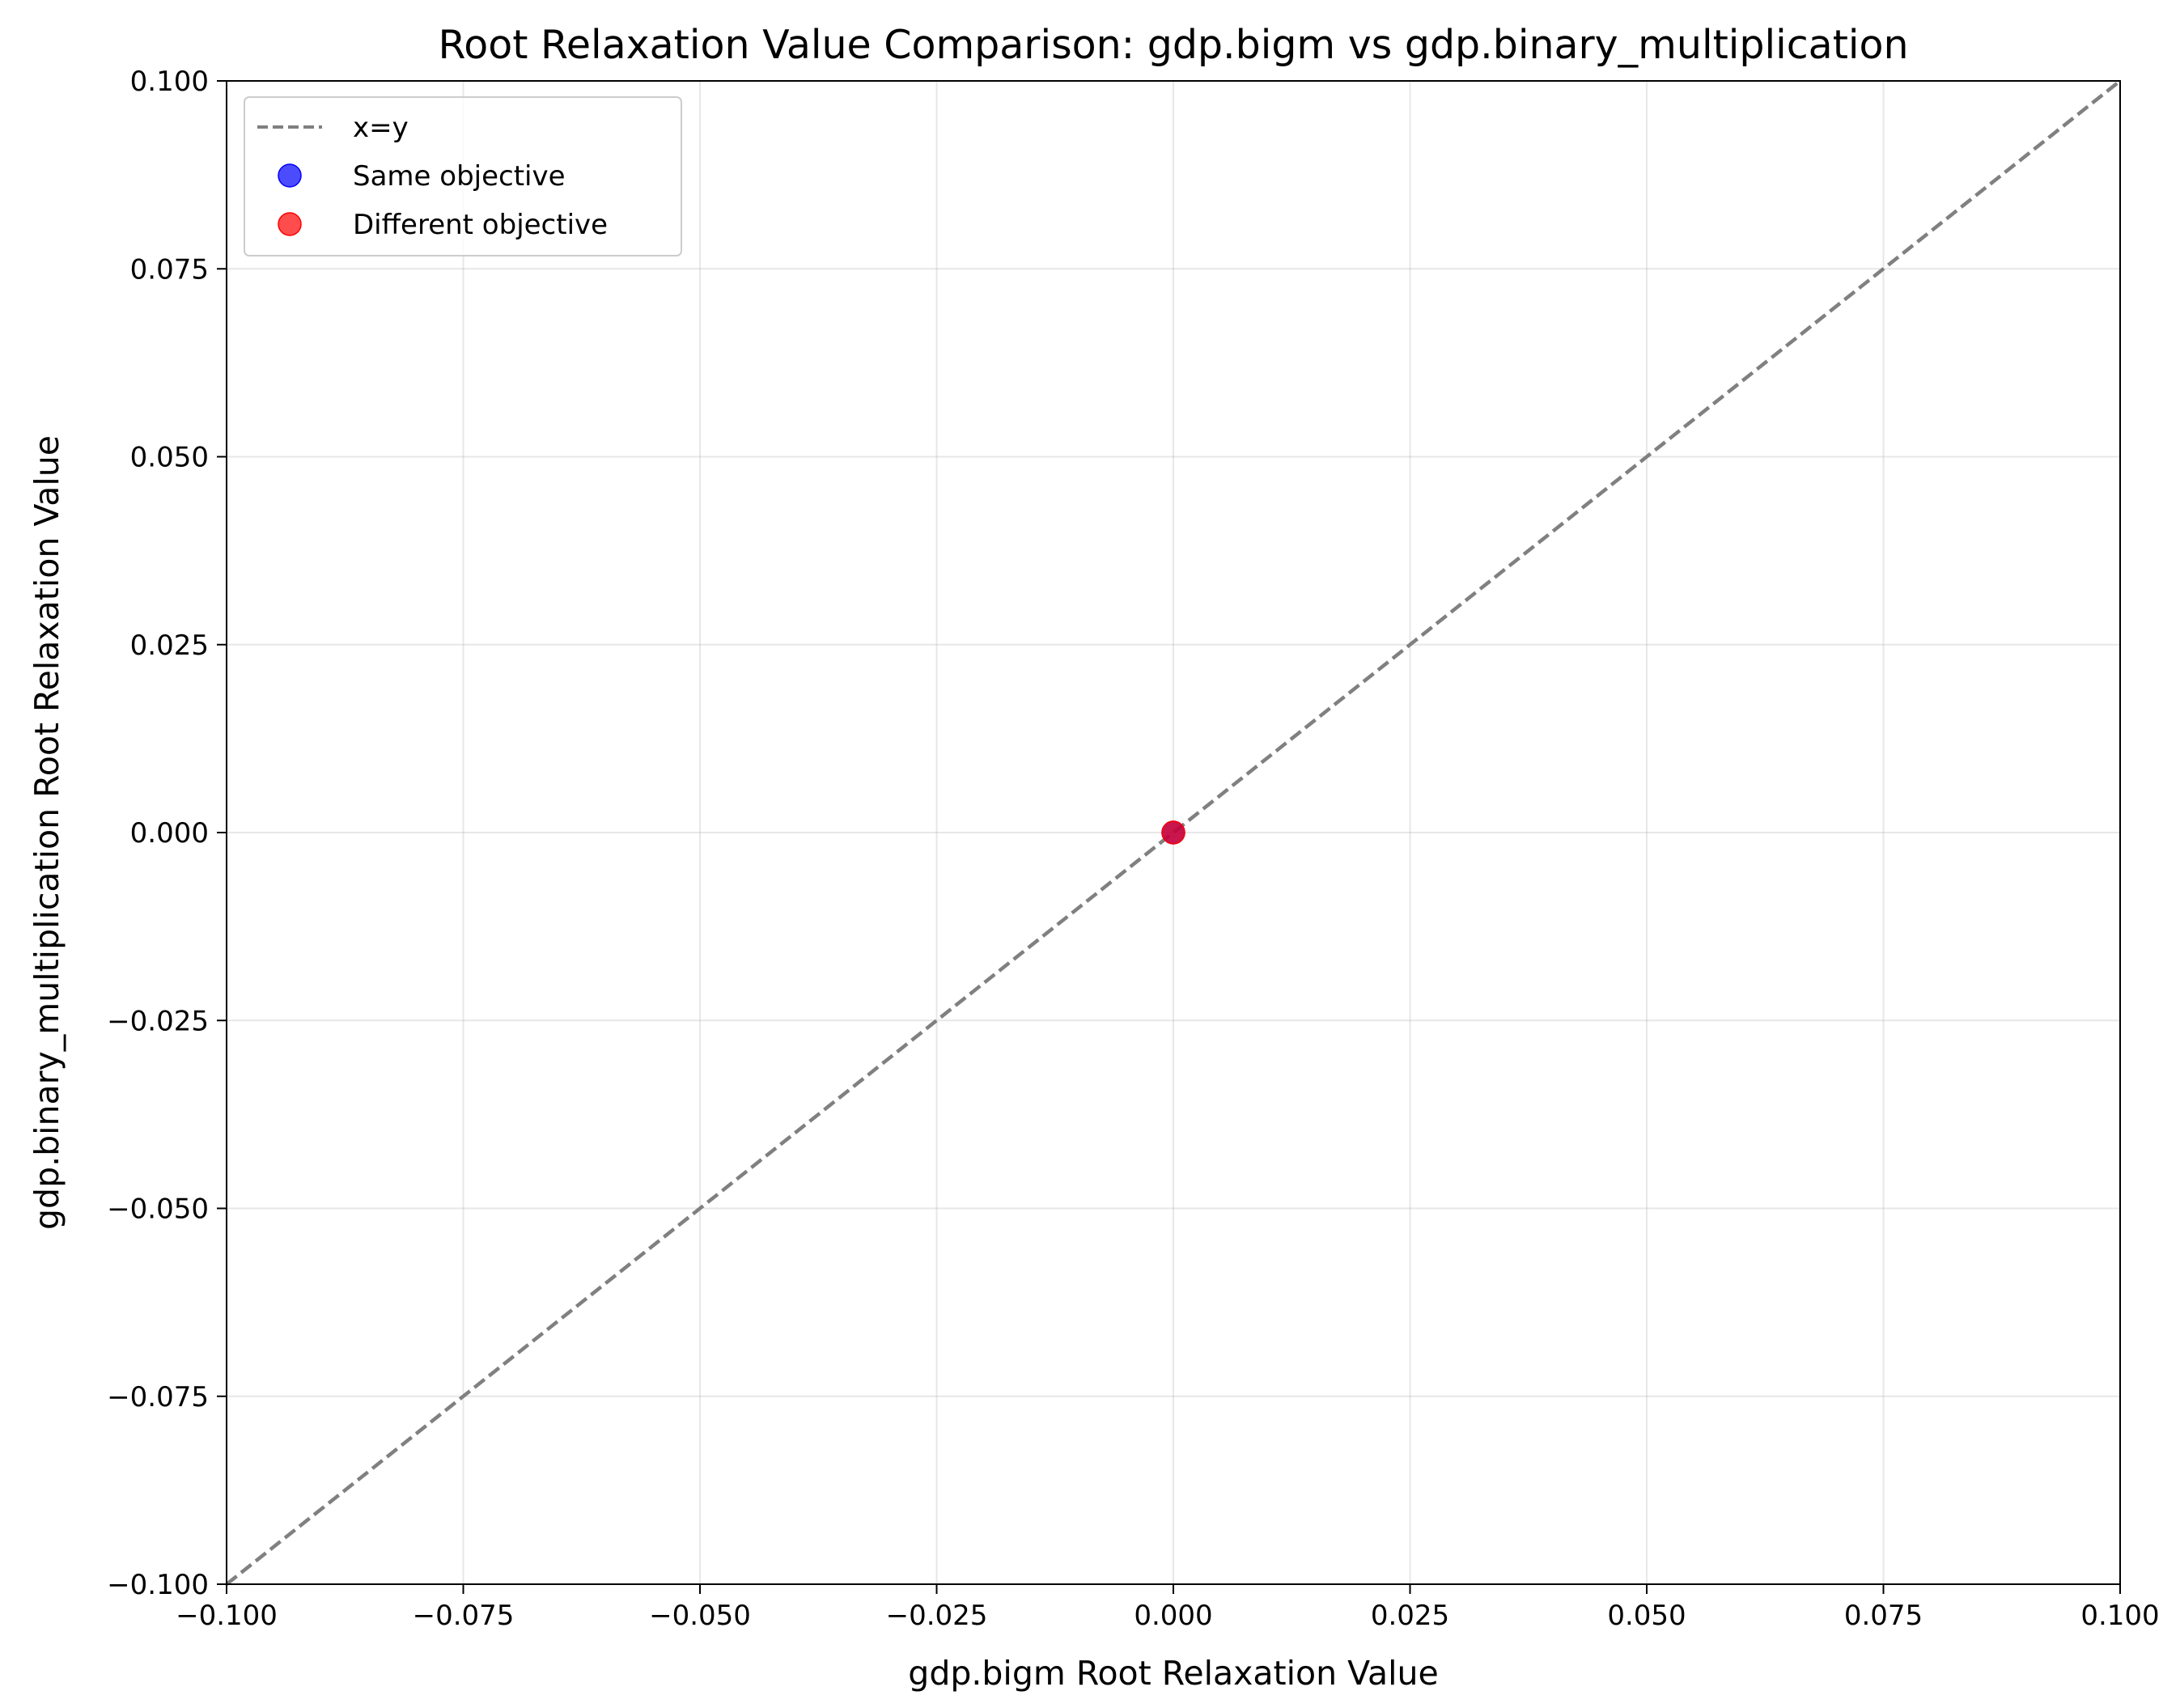 The height and width of the screenshot is (1708, 2180). Describe the element at coordinates (290, 224) in the screenshot. I see `legend-swatch-different-objective` at that location.